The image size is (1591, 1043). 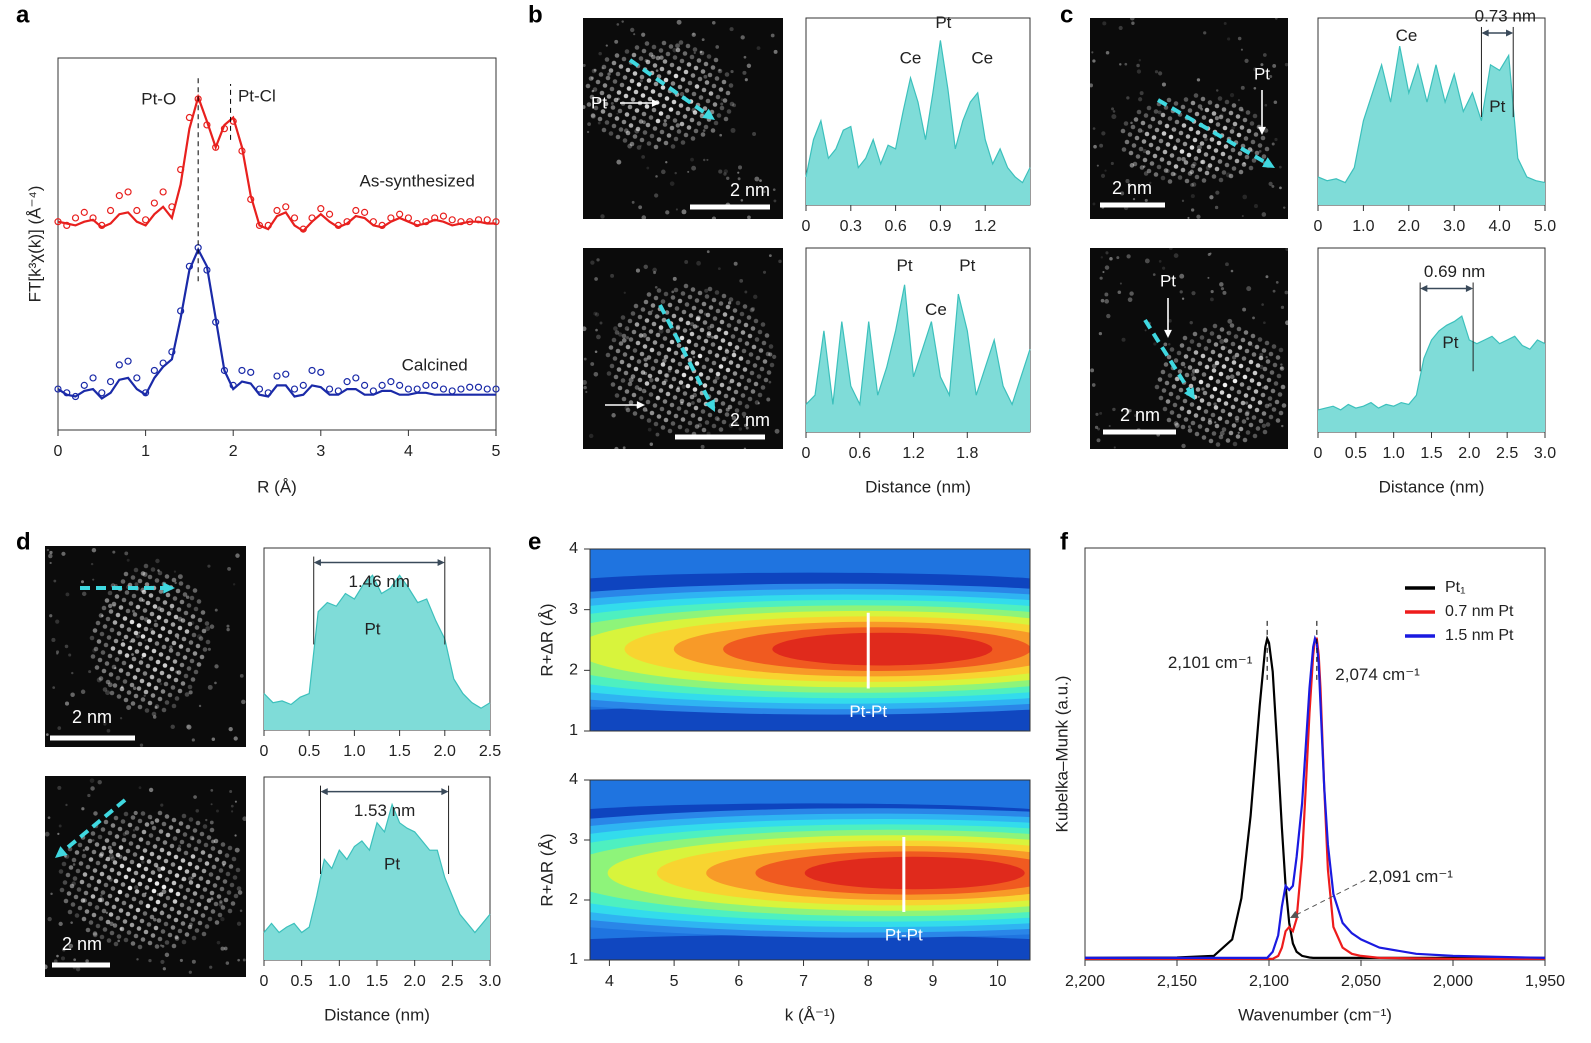 What do you see at coordinates (1410, 876) in the screenshot?
I see `annotation: 2,091 cm⁻¹` at bounding box center [1410, 876].